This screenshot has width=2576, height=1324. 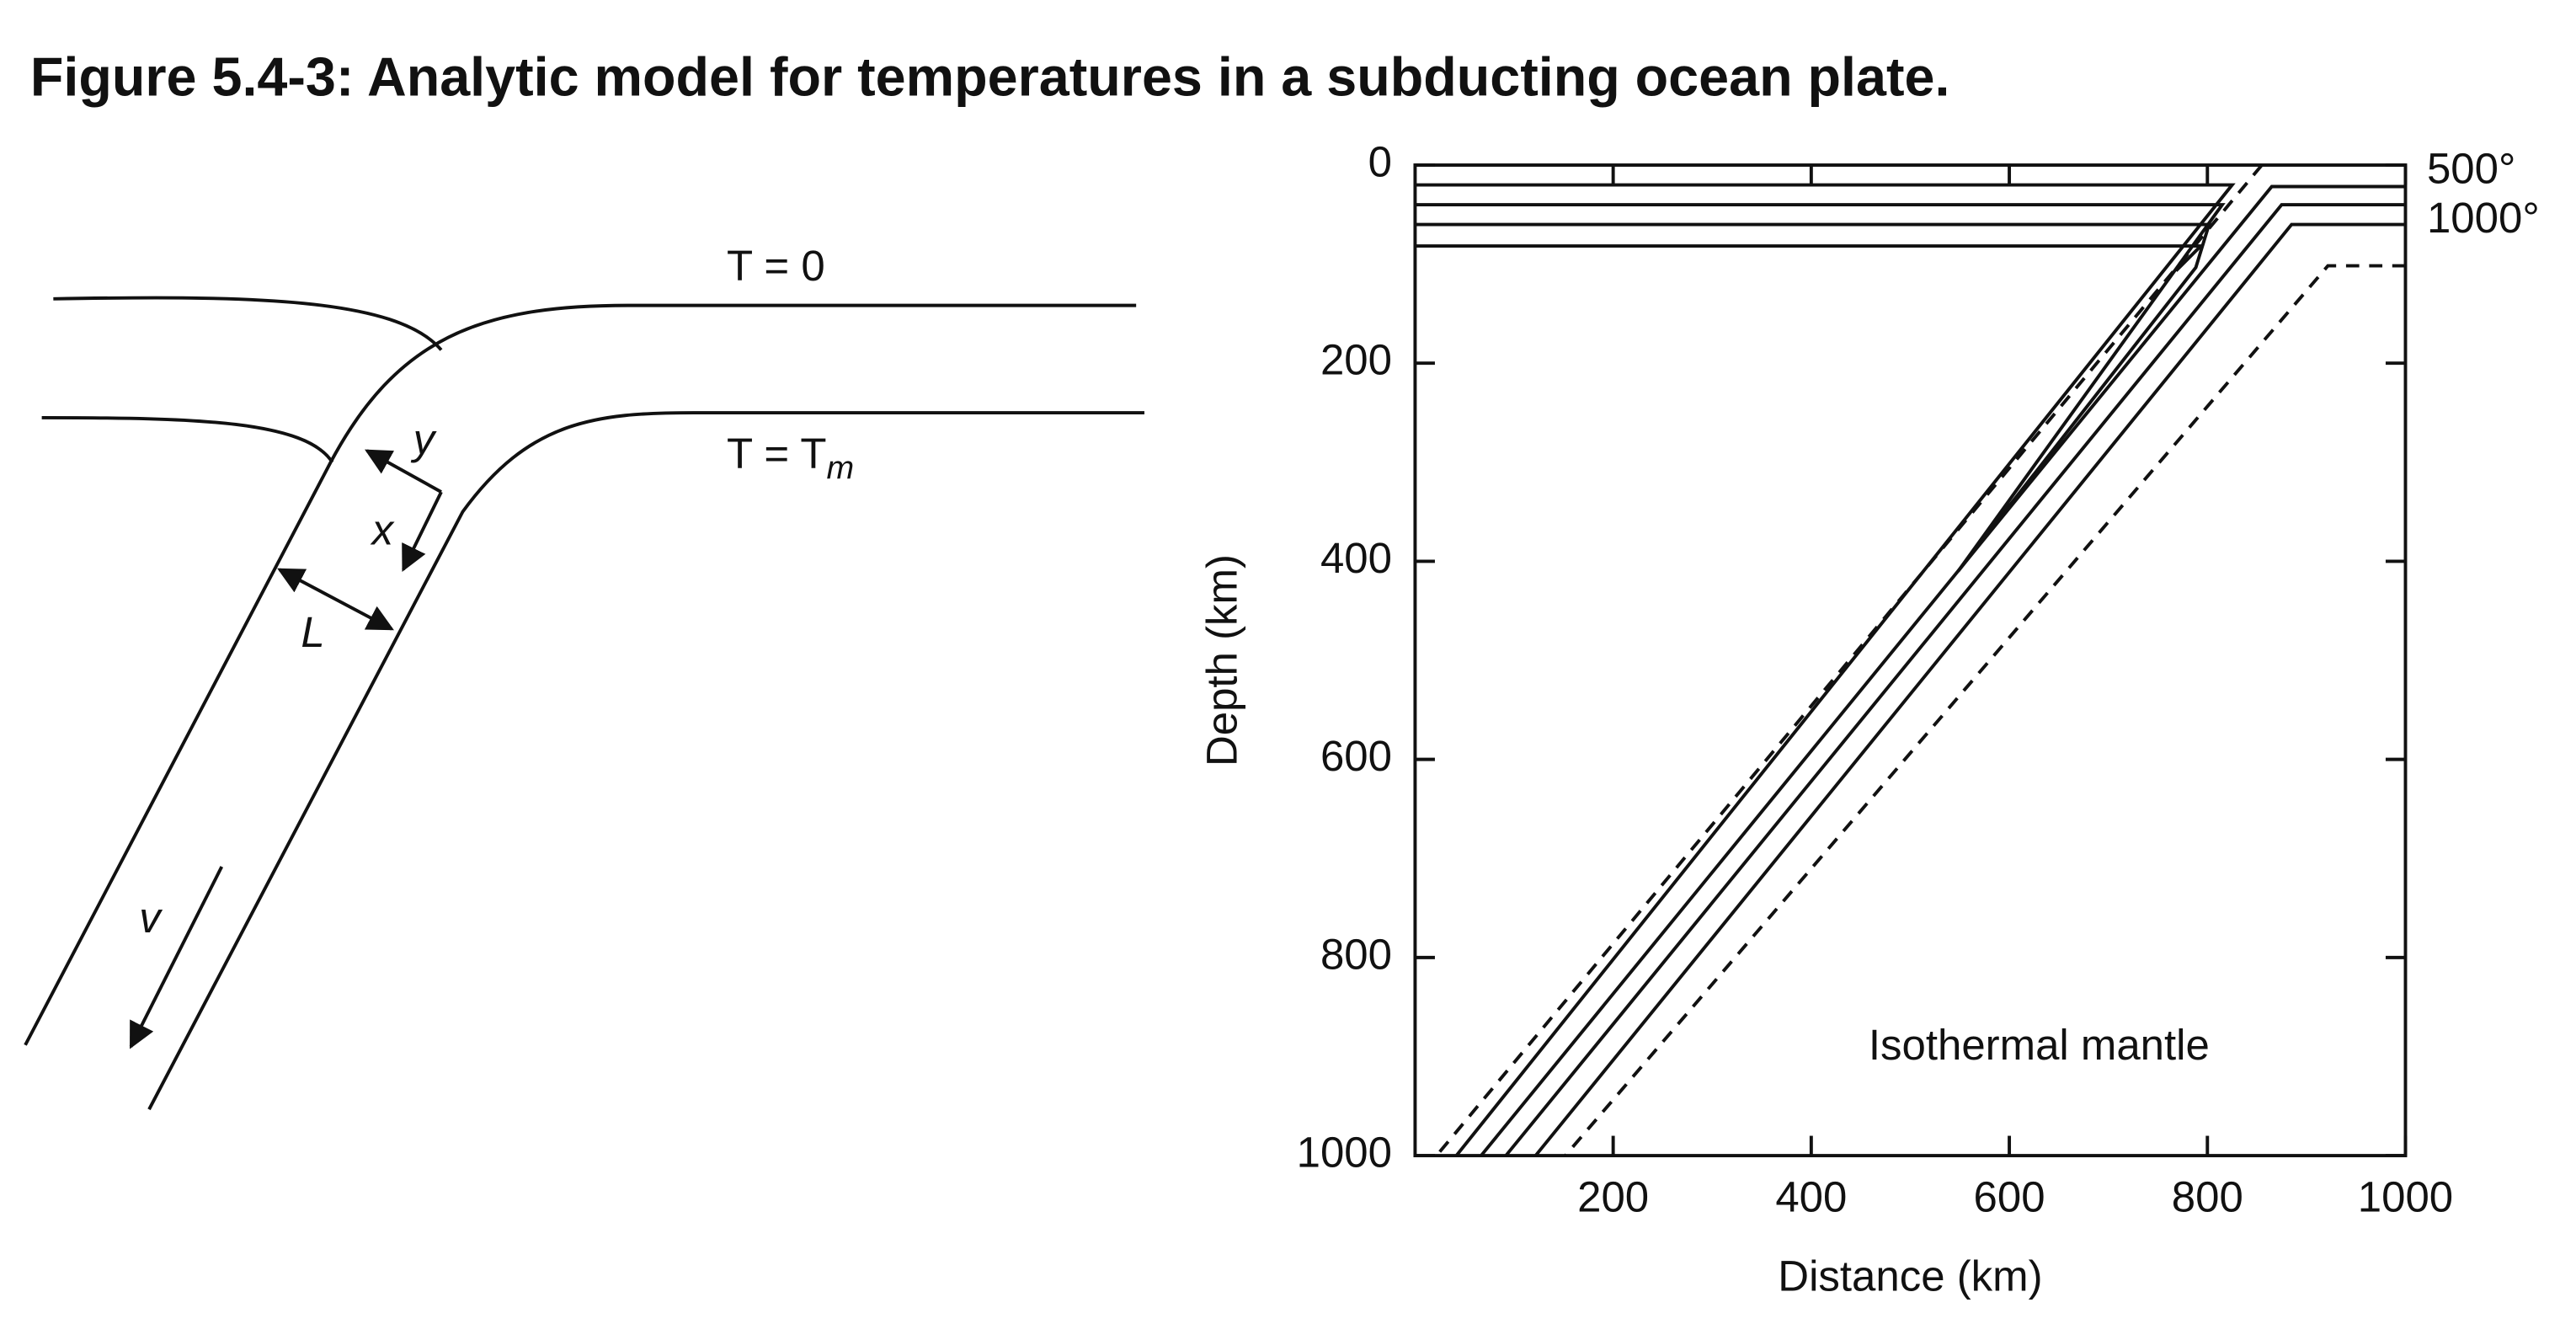 What do you see at coordinates (248, 323) in the screenshot?
I see `plate-surface` at bounding box center [248, 323].